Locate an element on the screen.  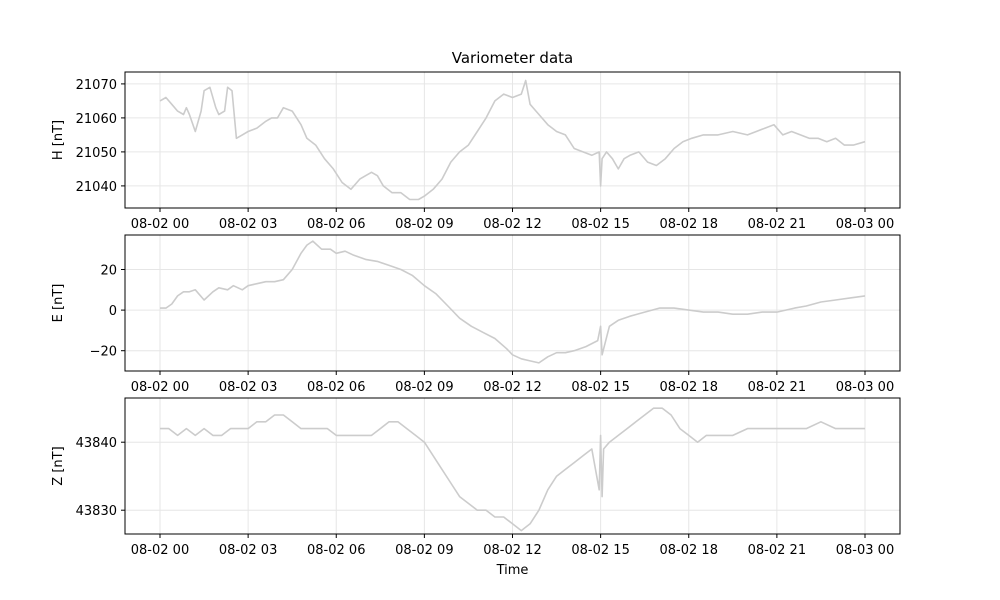
chart-title: Variometer data is located at coordinates (512, 58).